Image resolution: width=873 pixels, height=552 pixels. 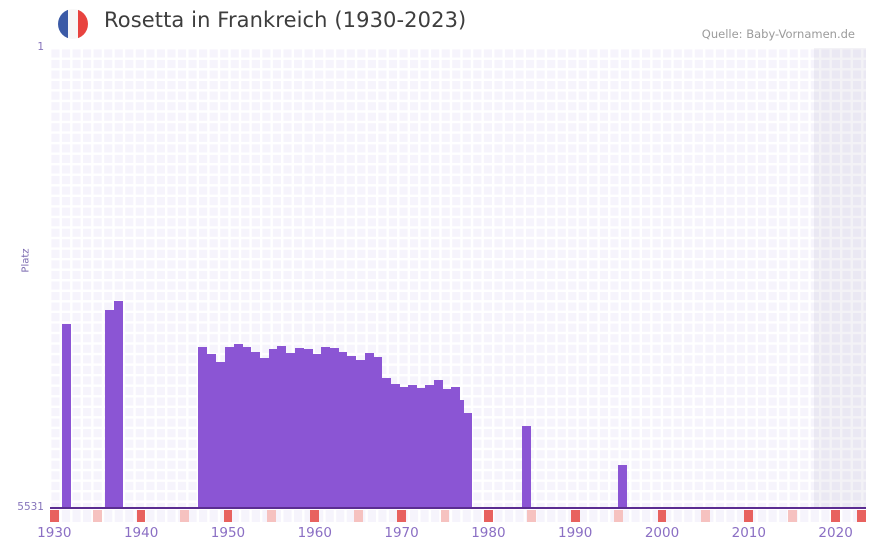 I want to click on bar-1964, so click(x=351, y=432).